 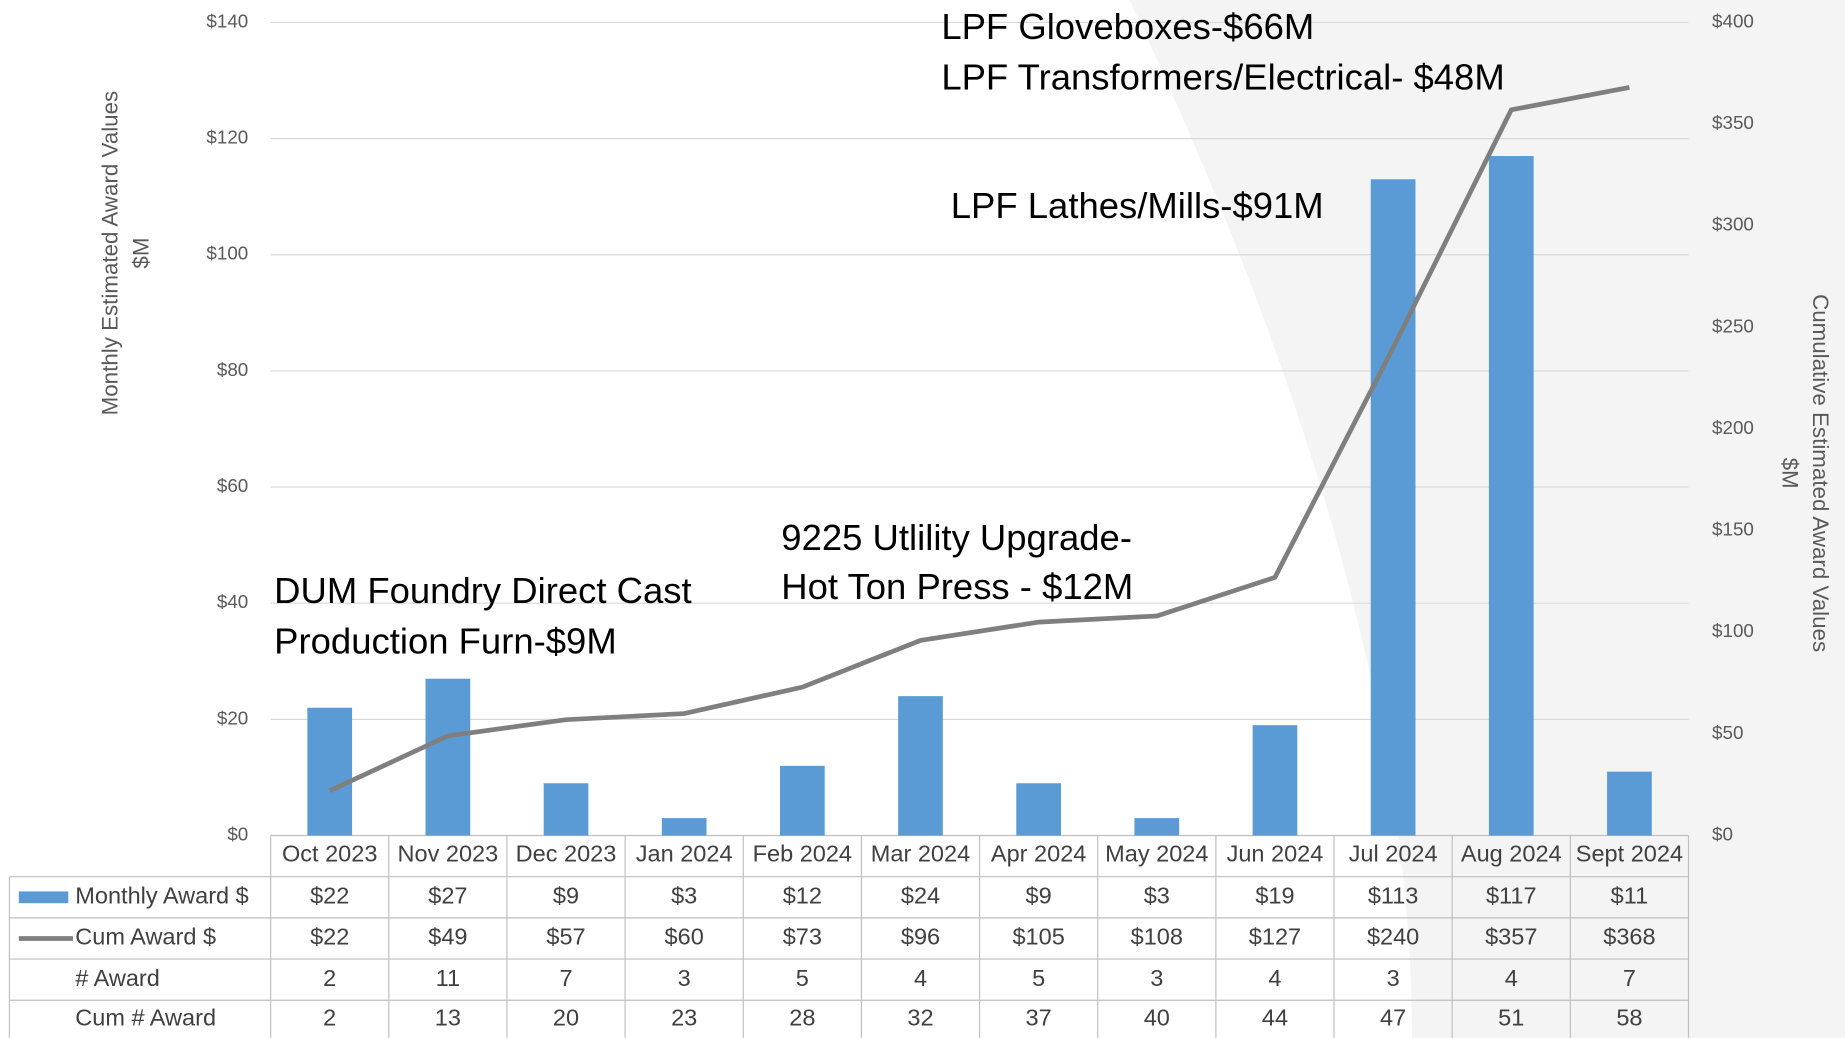 I want to click on table-value: $117, so click(x=1511, y=896).